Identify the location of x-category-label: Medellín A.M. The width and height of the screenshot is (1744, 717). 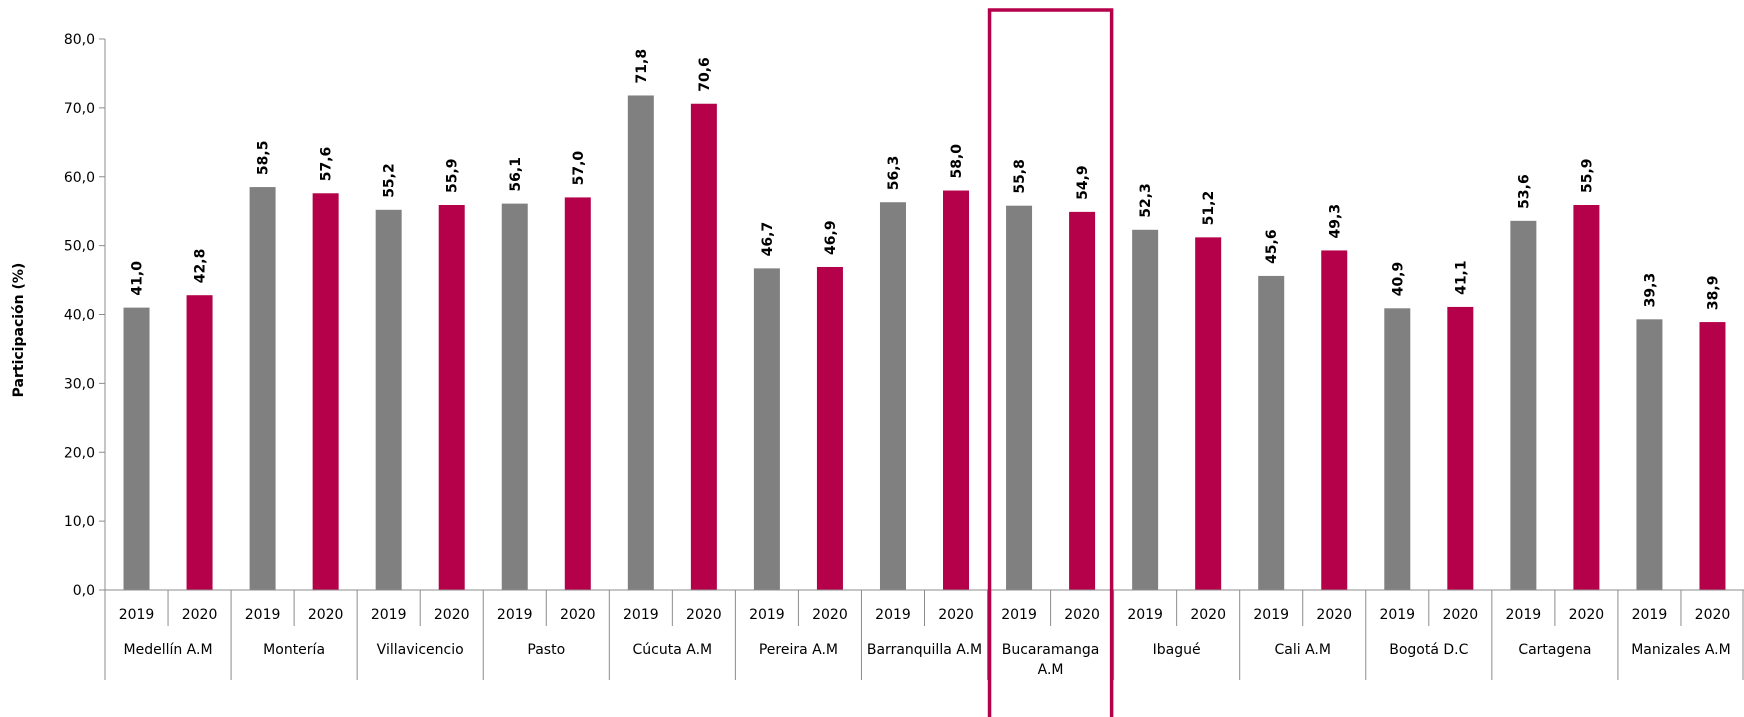
(168, 650).